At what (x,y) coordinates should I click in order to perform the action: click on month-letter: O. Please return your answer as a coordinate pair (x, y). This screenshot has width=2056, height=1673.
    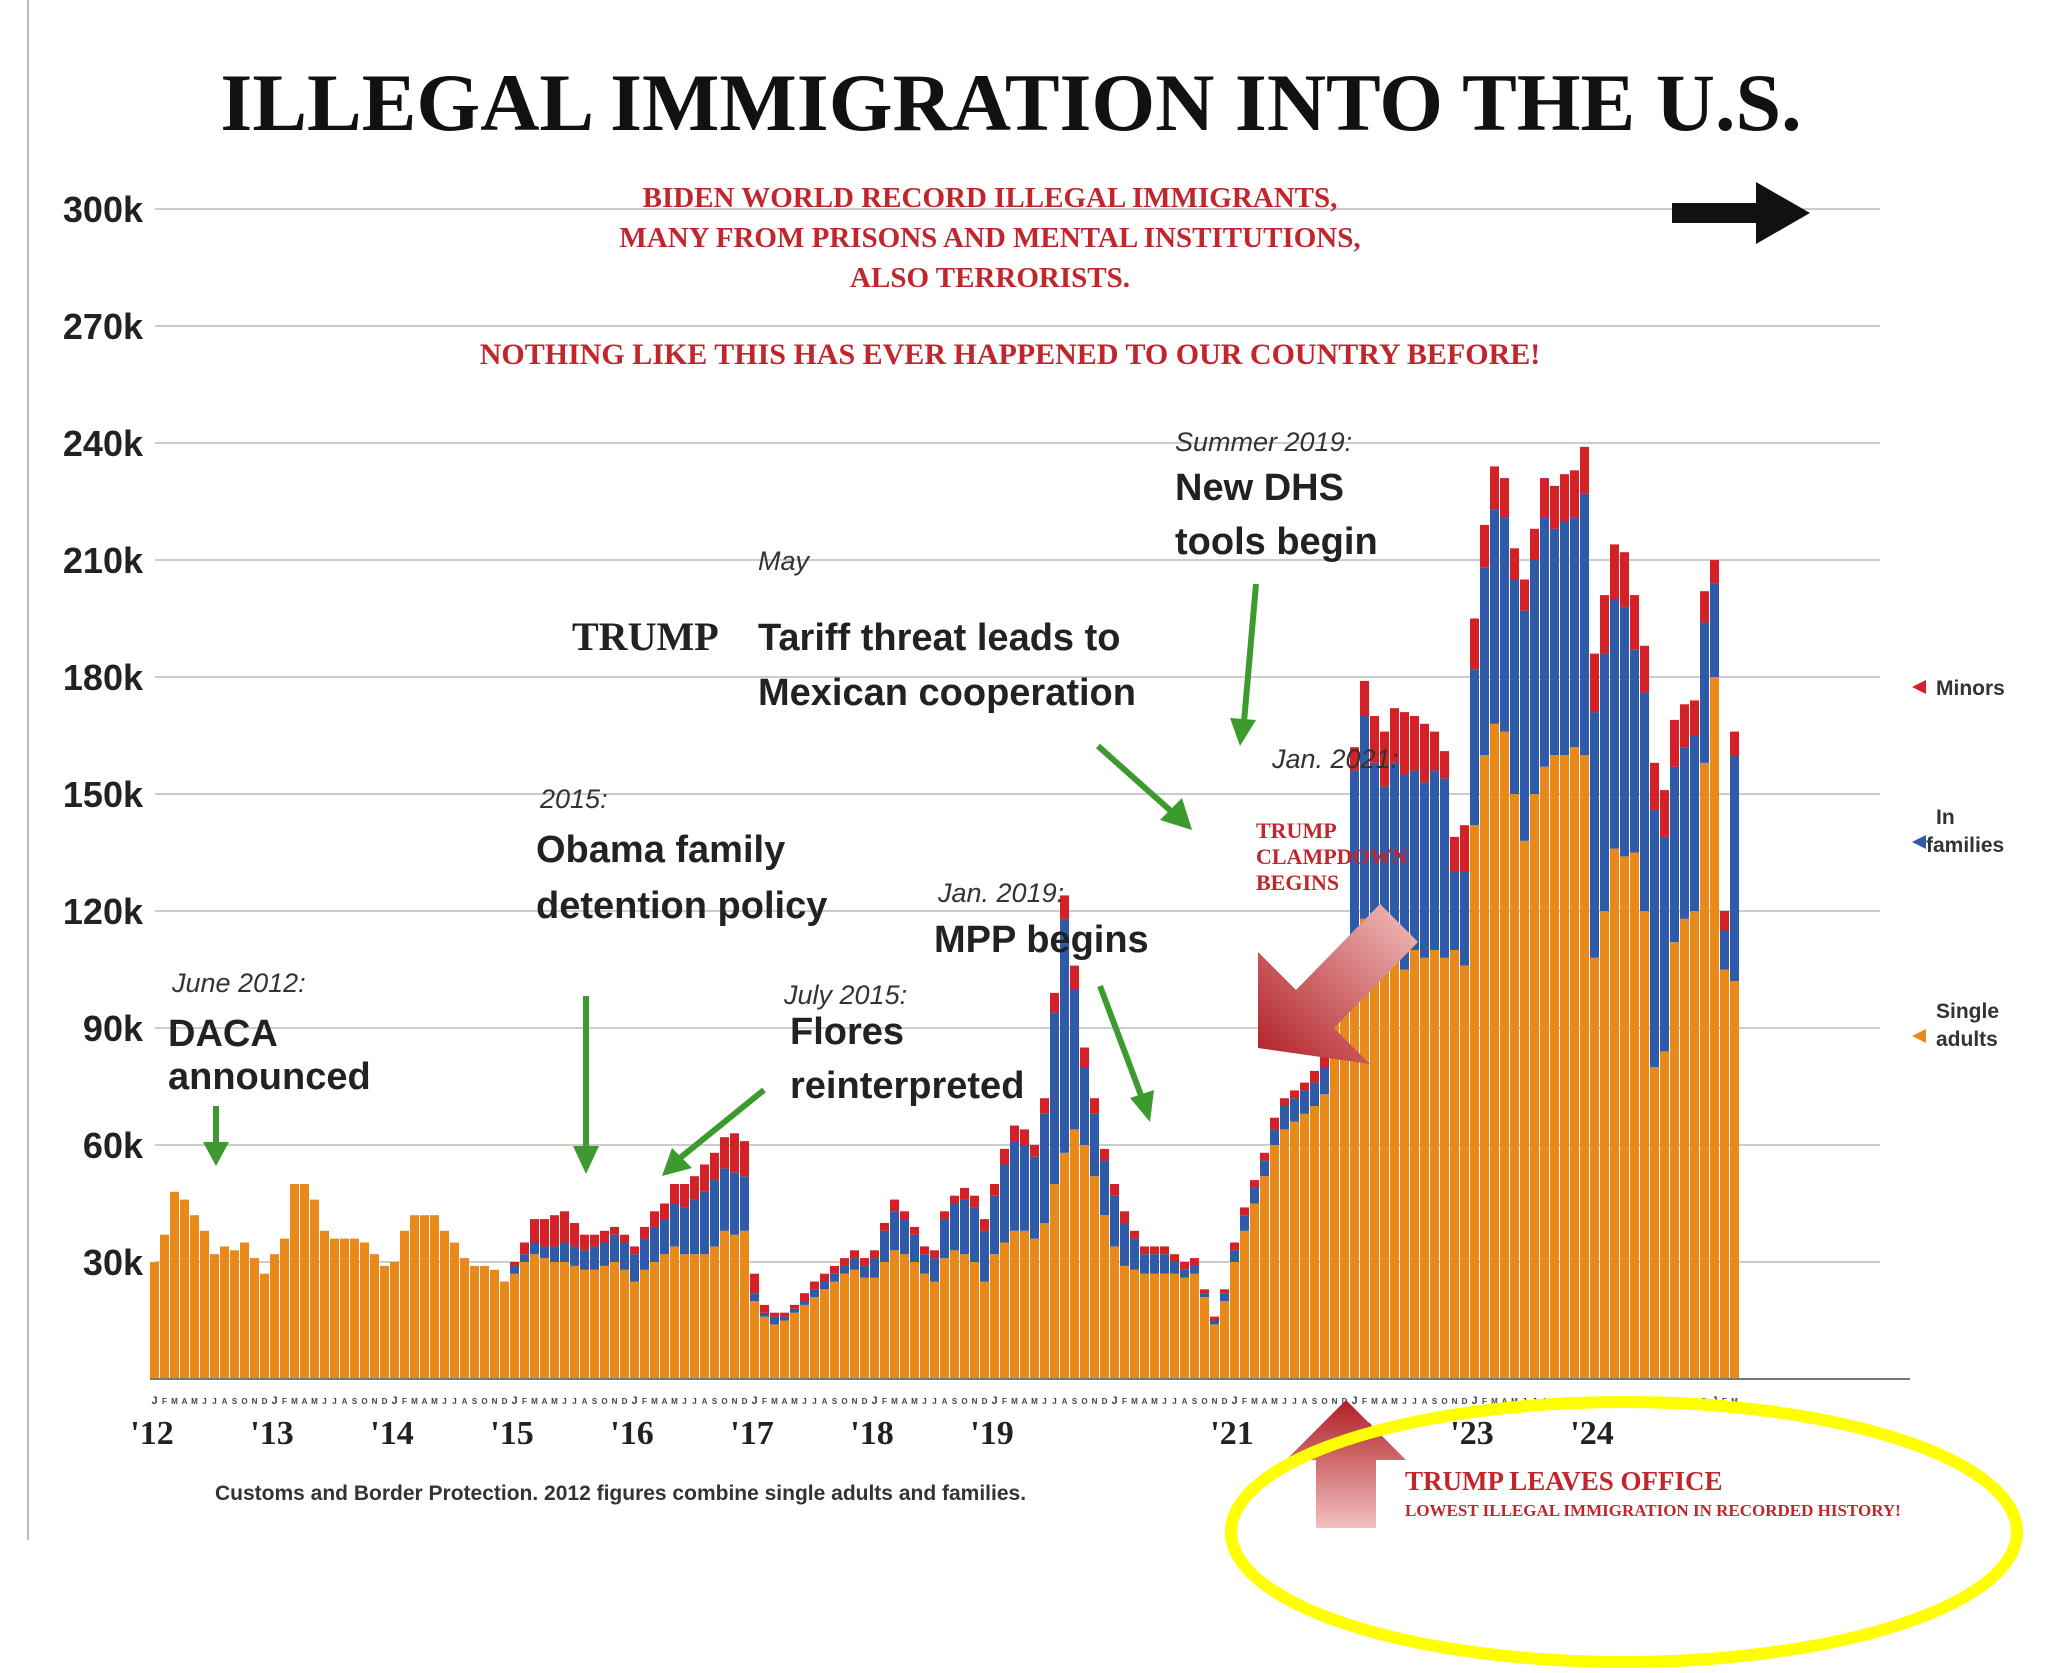
    Looking at the image, I should click on (1324, 1401).